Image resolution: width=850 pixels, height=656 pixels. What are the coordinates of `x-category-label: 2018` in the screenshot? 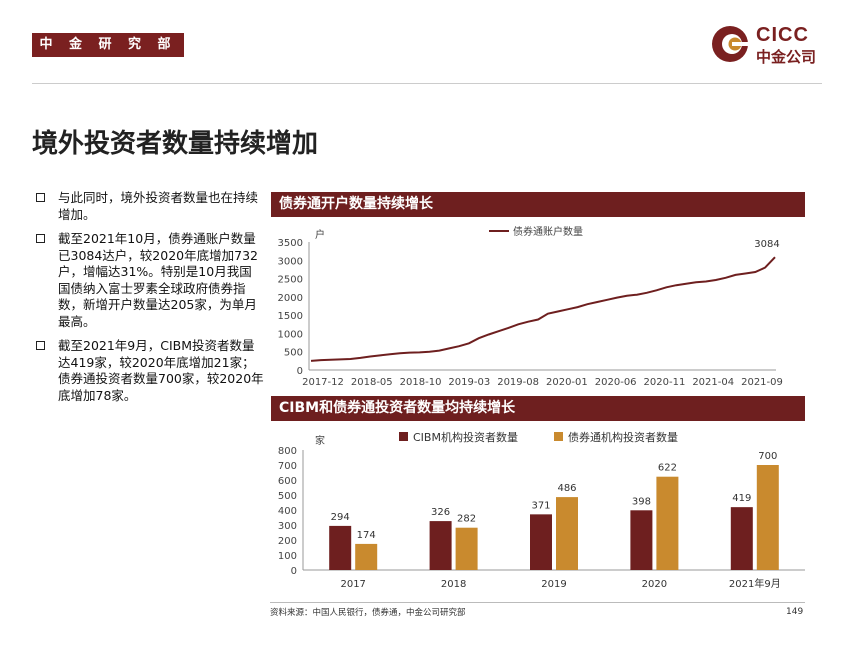 It's located at (453, 584).